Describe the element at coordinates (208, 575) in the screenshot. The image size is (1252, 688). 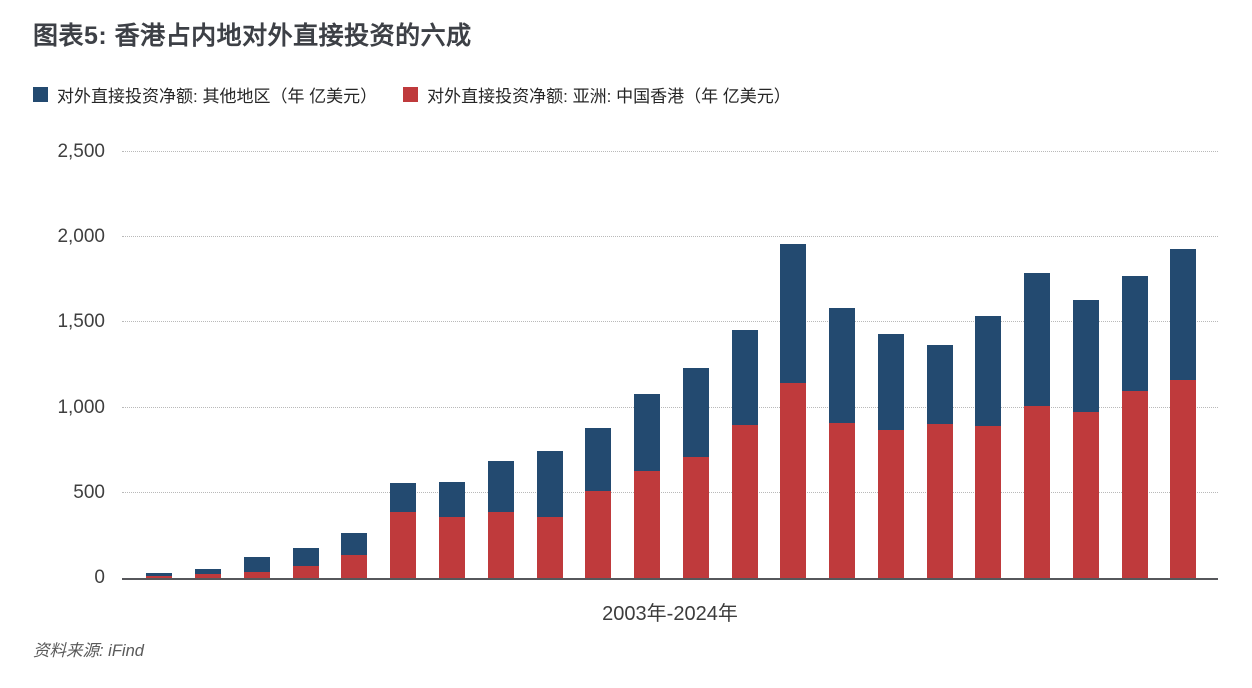
I see `bar-segment-hongkong-2004` at that location.